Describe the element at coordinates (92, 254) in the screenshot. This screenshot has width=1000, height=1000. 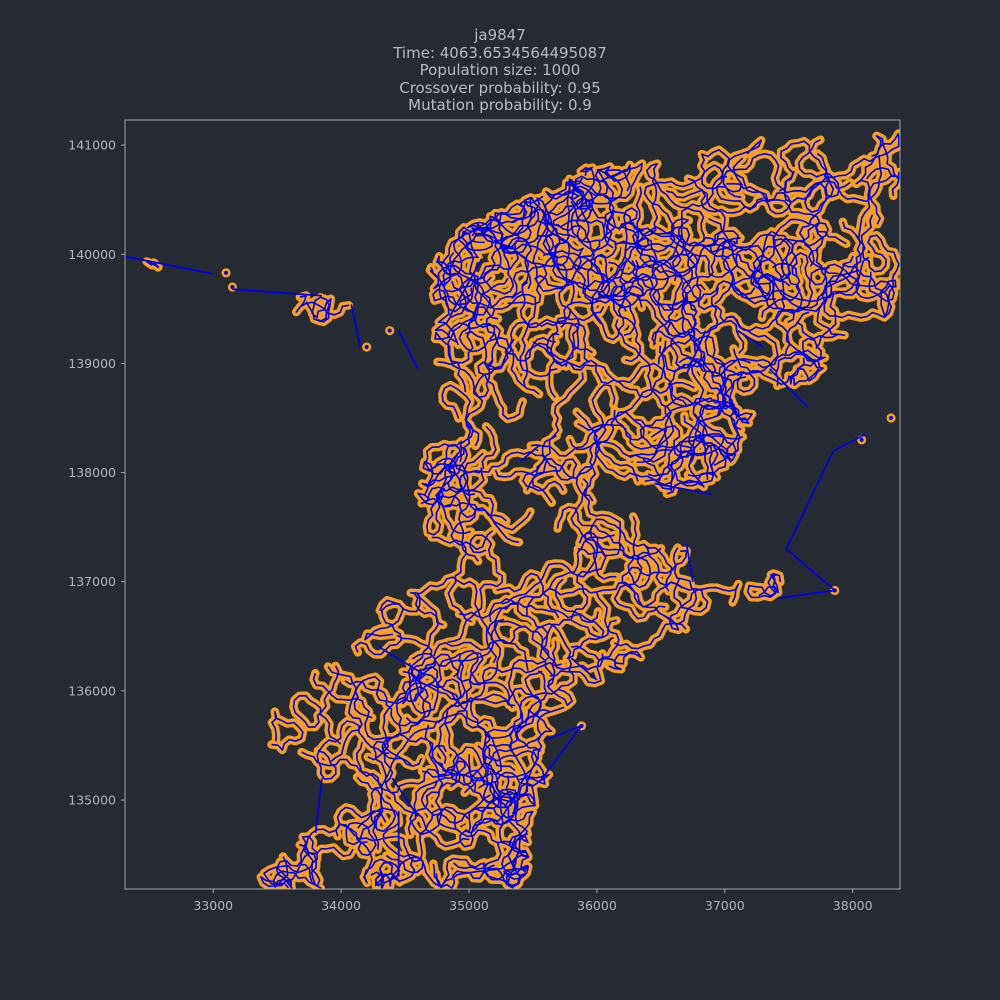
I see `y-tick-label: 140000` at that location.